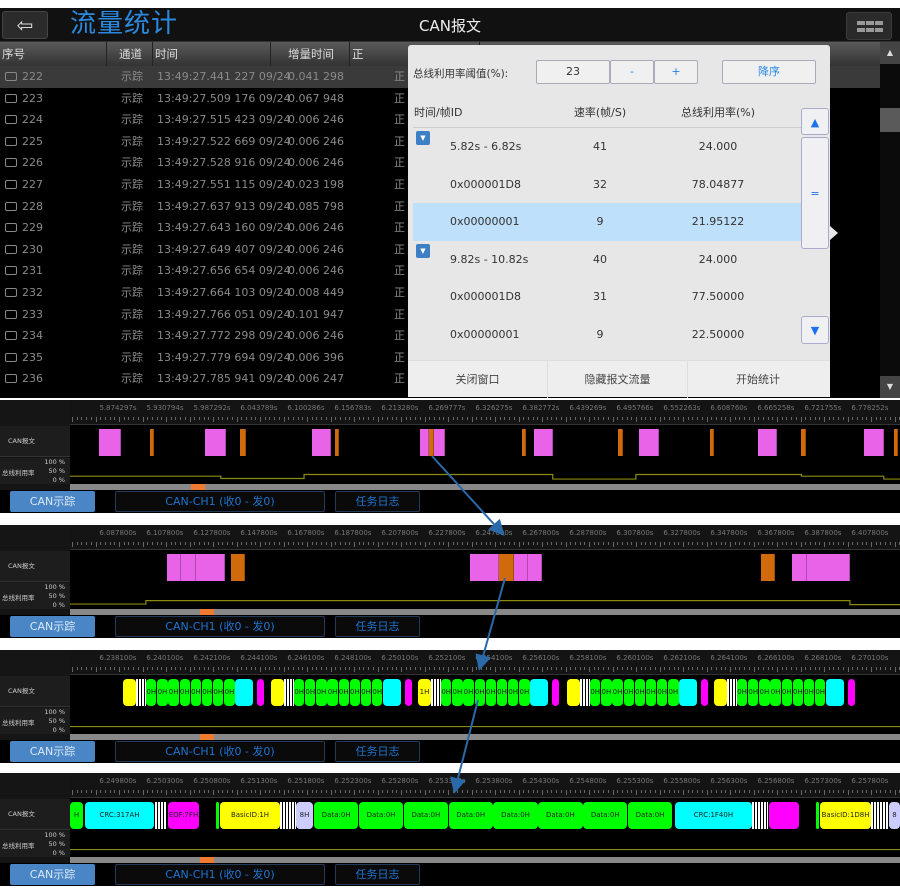 The height and width of the screenshot is (893, 900). I want to click on frame-segment: 8H, so click(304, 815).